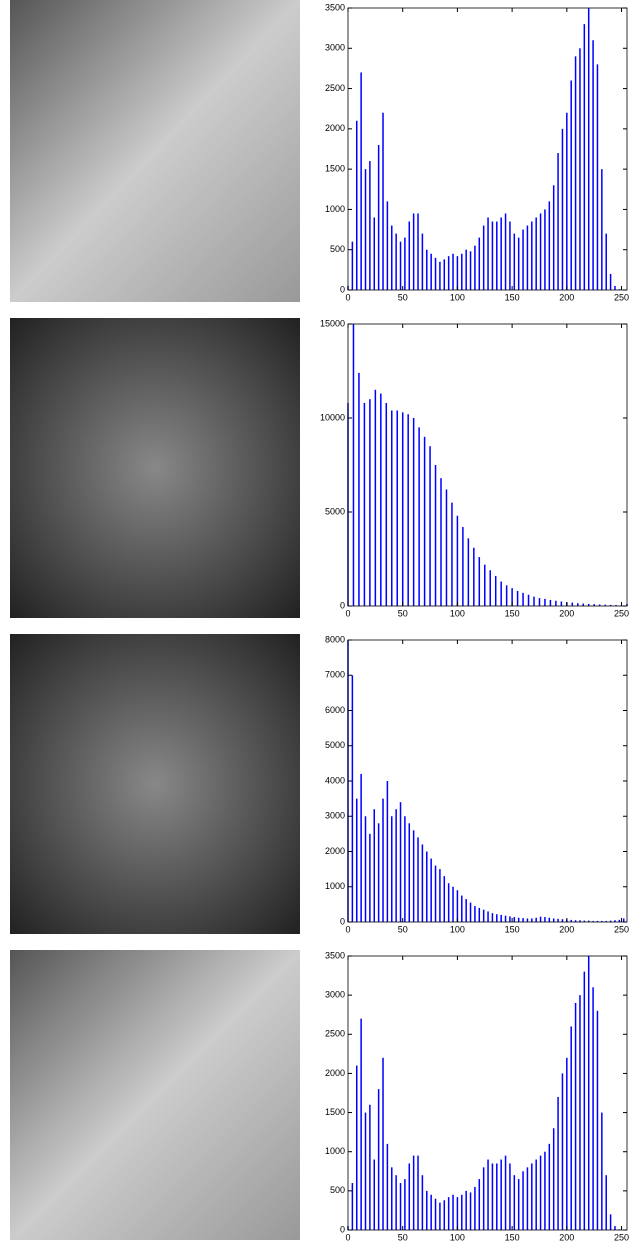 This screenshot has width=632, height=1243. I want to click on y-tick-label: 2000, so click(335, 128).